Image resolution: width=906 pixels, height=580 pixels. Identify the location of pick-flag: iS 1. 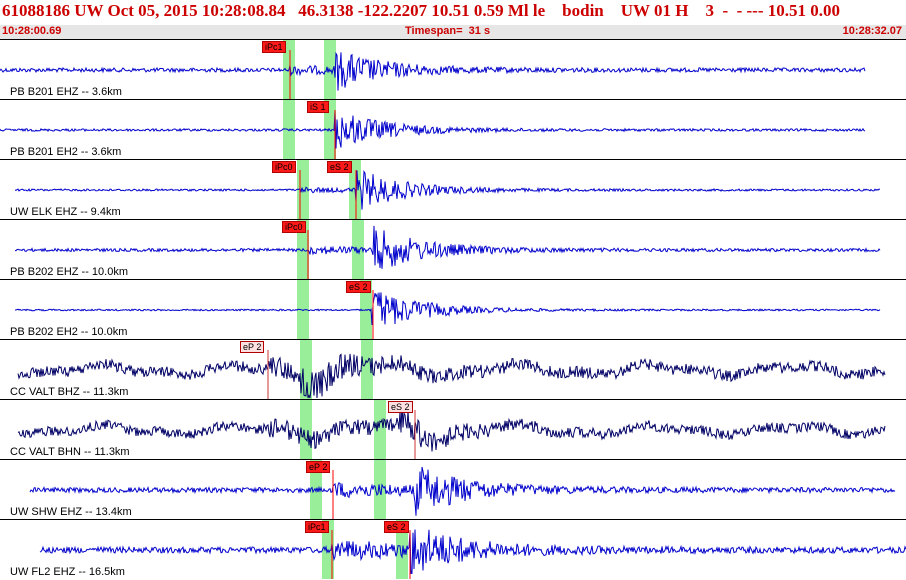
(318, 107).